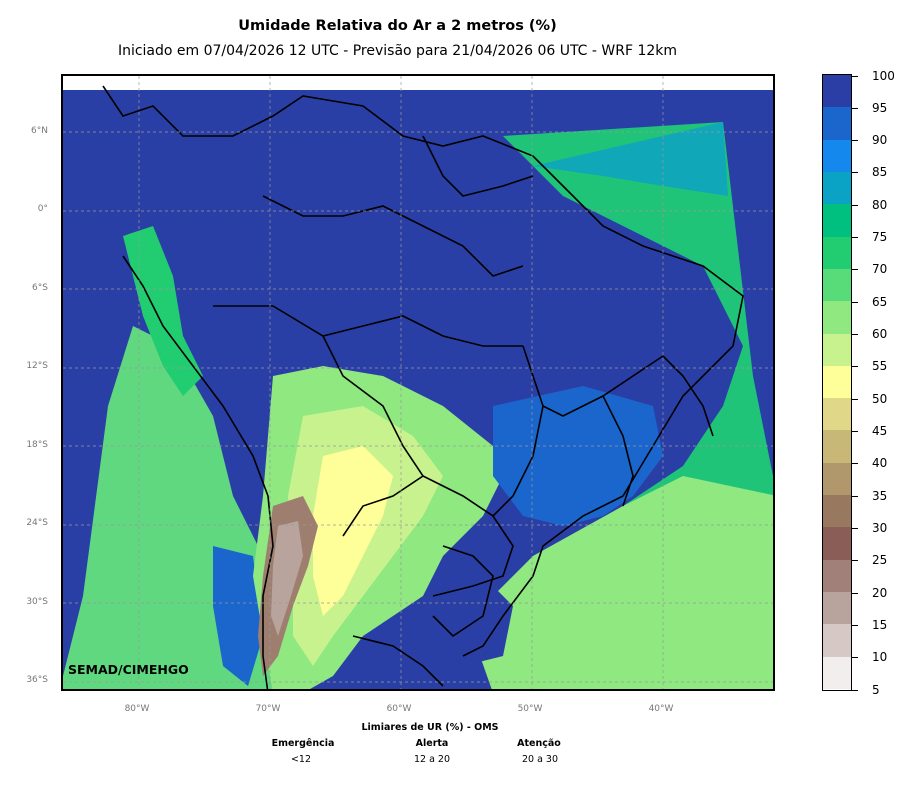  I want to click on lat-label-30s: 30°S, so click(37, 602).